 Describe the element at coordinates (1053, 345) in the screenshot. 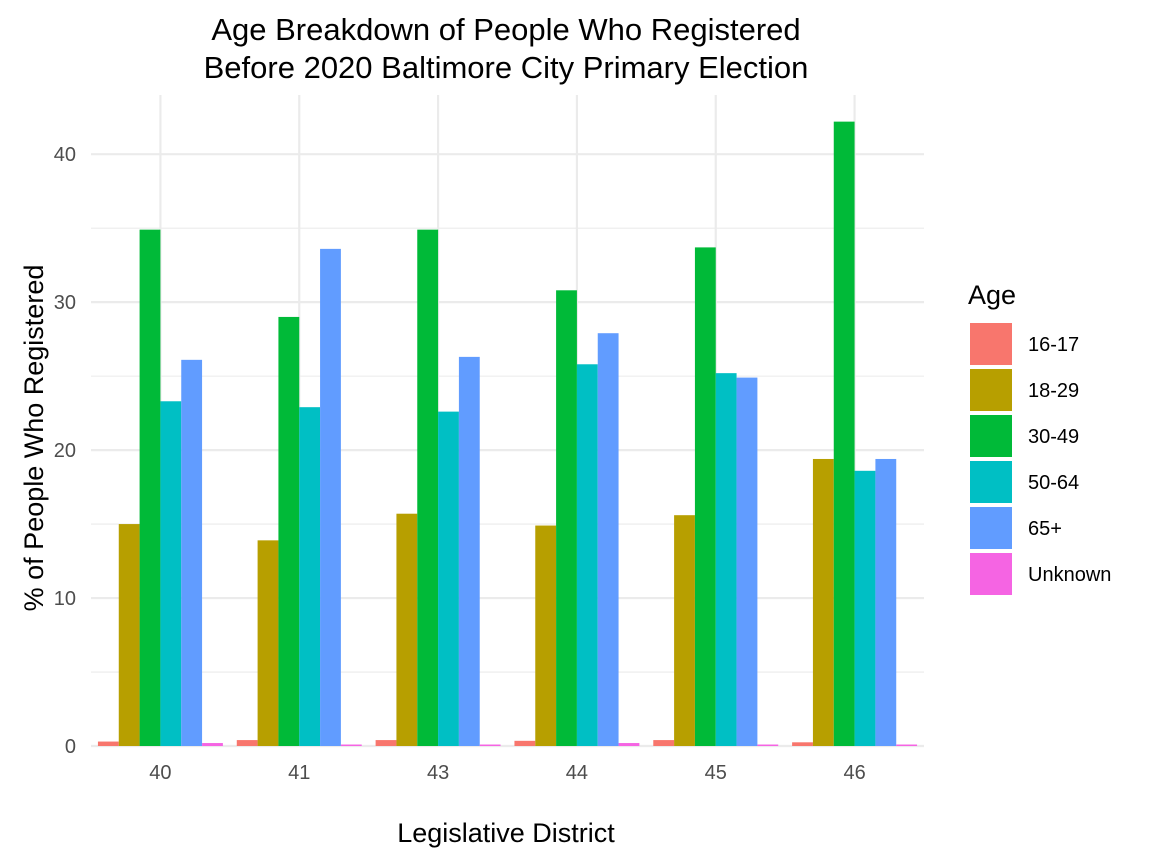

I see `legend-label: 16-17` at that location.